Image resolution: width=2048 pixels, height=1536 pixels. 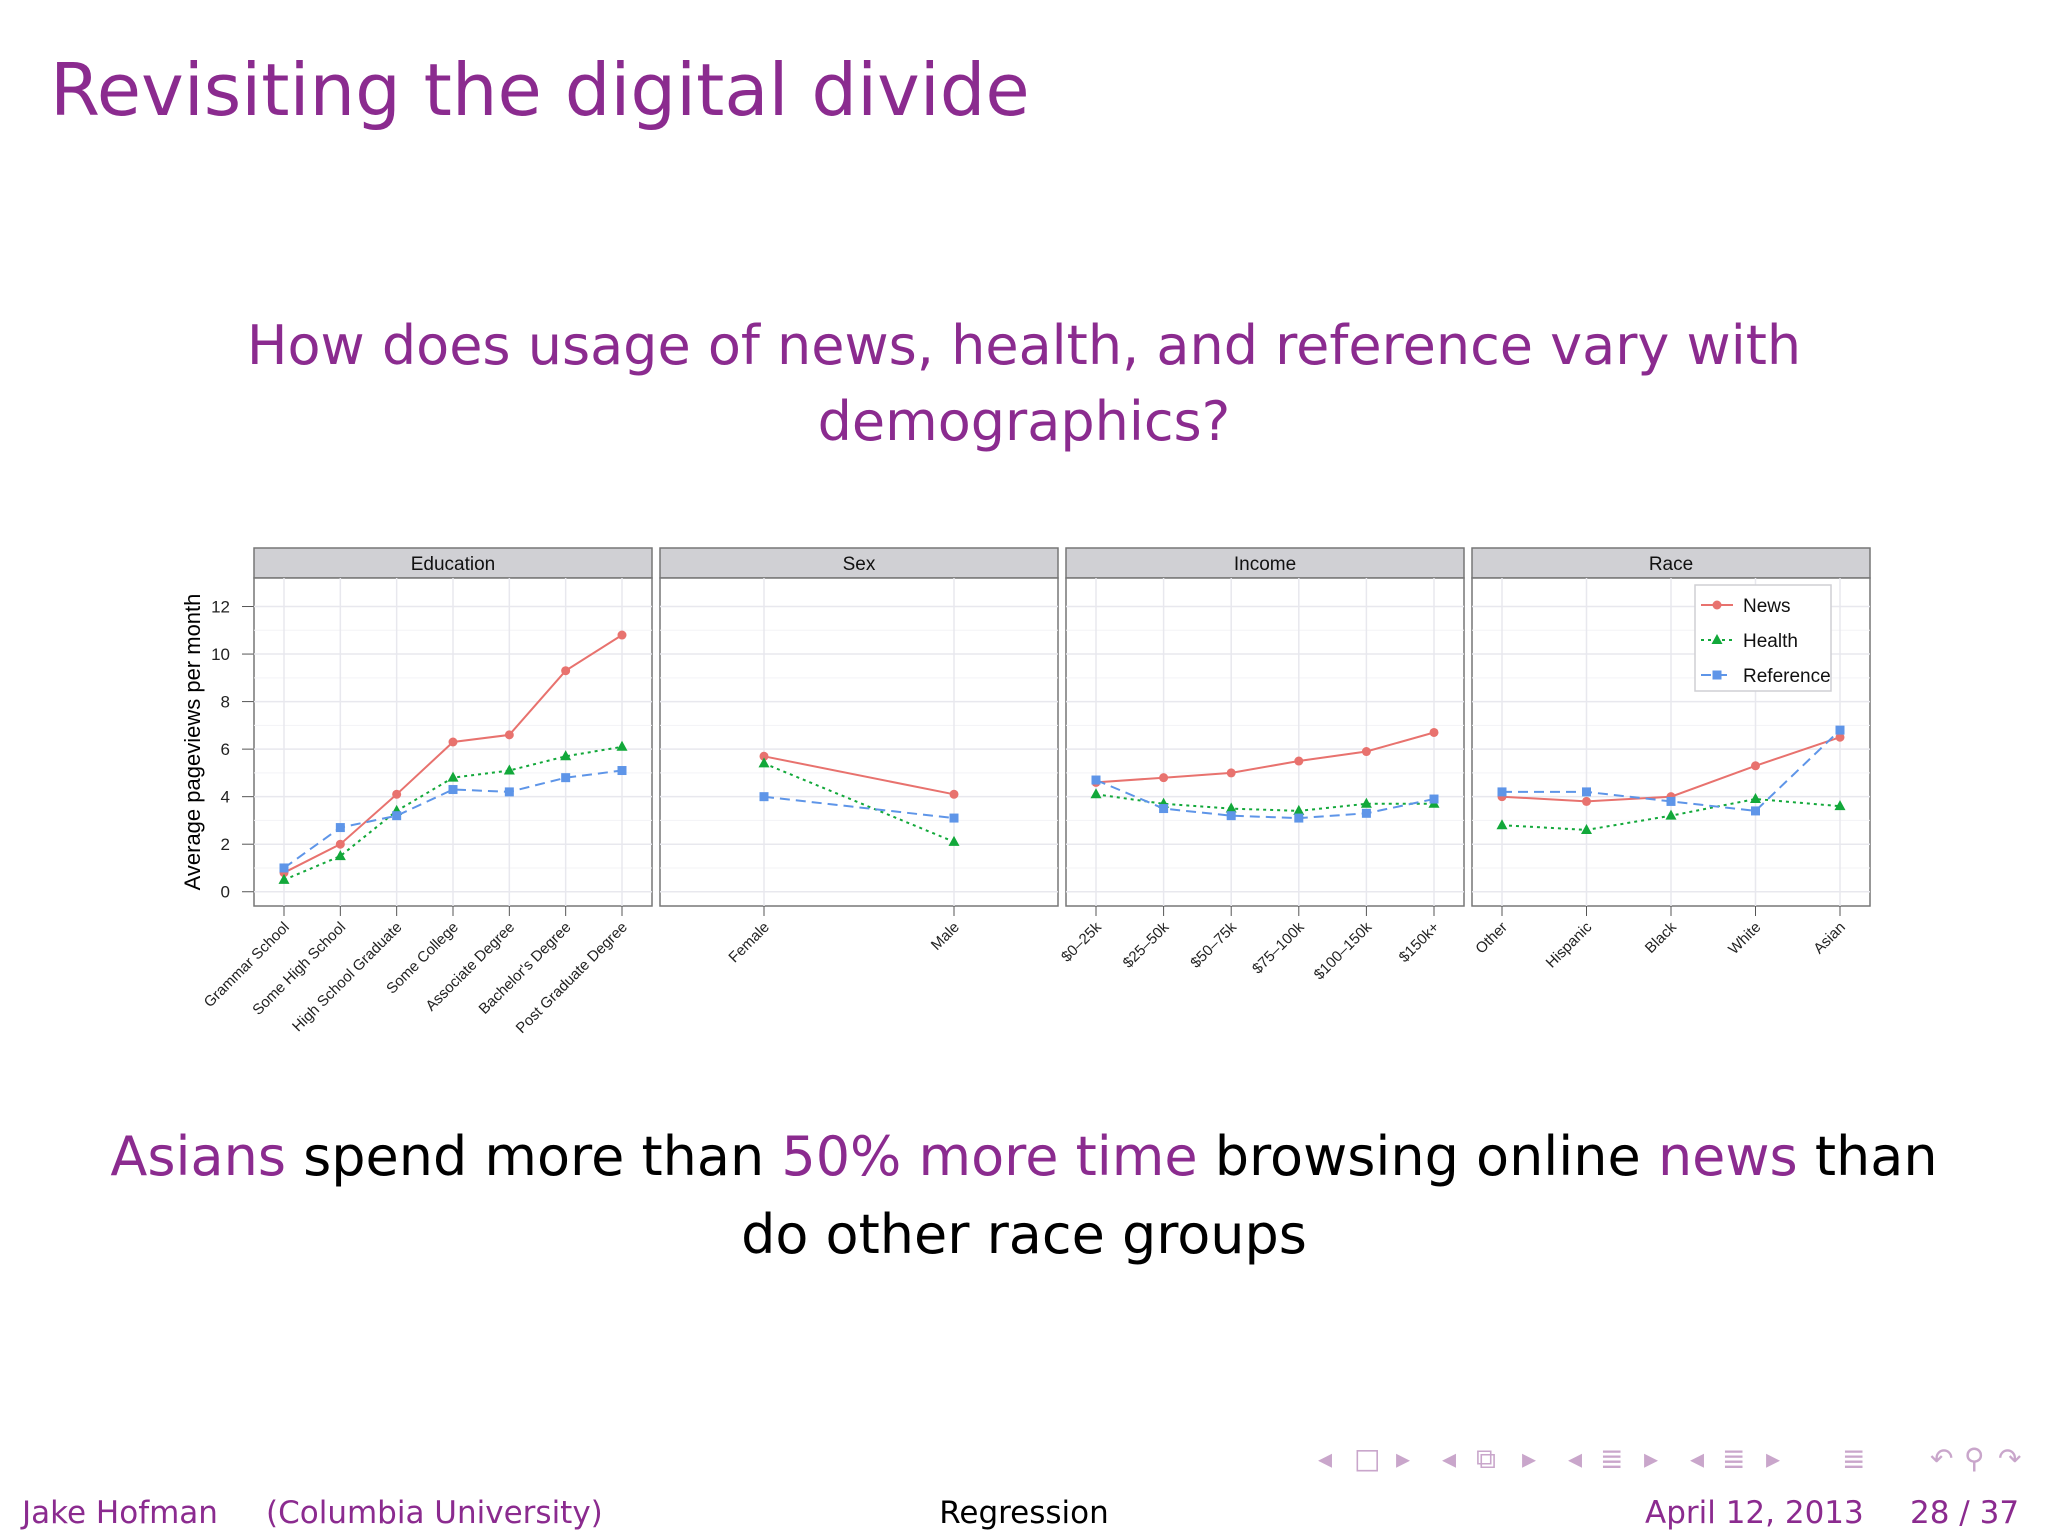 I want to click on nav-search-icon: ⚲, so click(x=1974, y=1458).